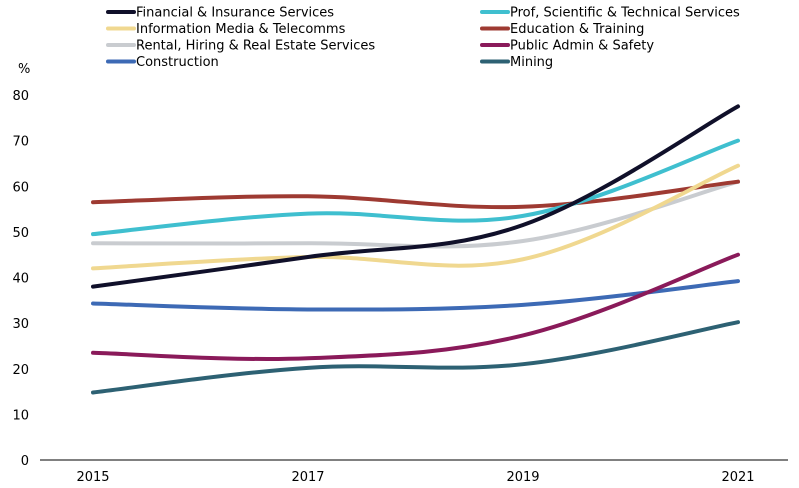  What do you see at coordinates (522, 477) in the screenshot?
I see `x-tick-label: 2019` at bounding box center [522, 477].